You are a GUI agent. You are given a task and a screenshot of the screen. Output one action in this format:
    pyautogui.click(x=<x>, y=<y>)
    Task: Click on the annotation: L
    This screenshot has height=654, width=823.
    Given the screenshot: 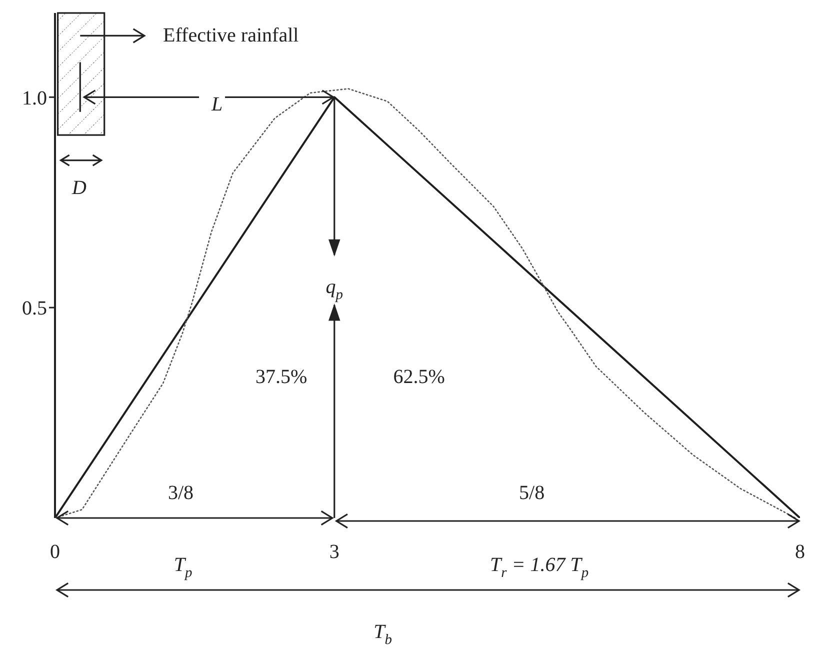 What is the action you would take?
    pyautogui.click(x=216, y=105)
    